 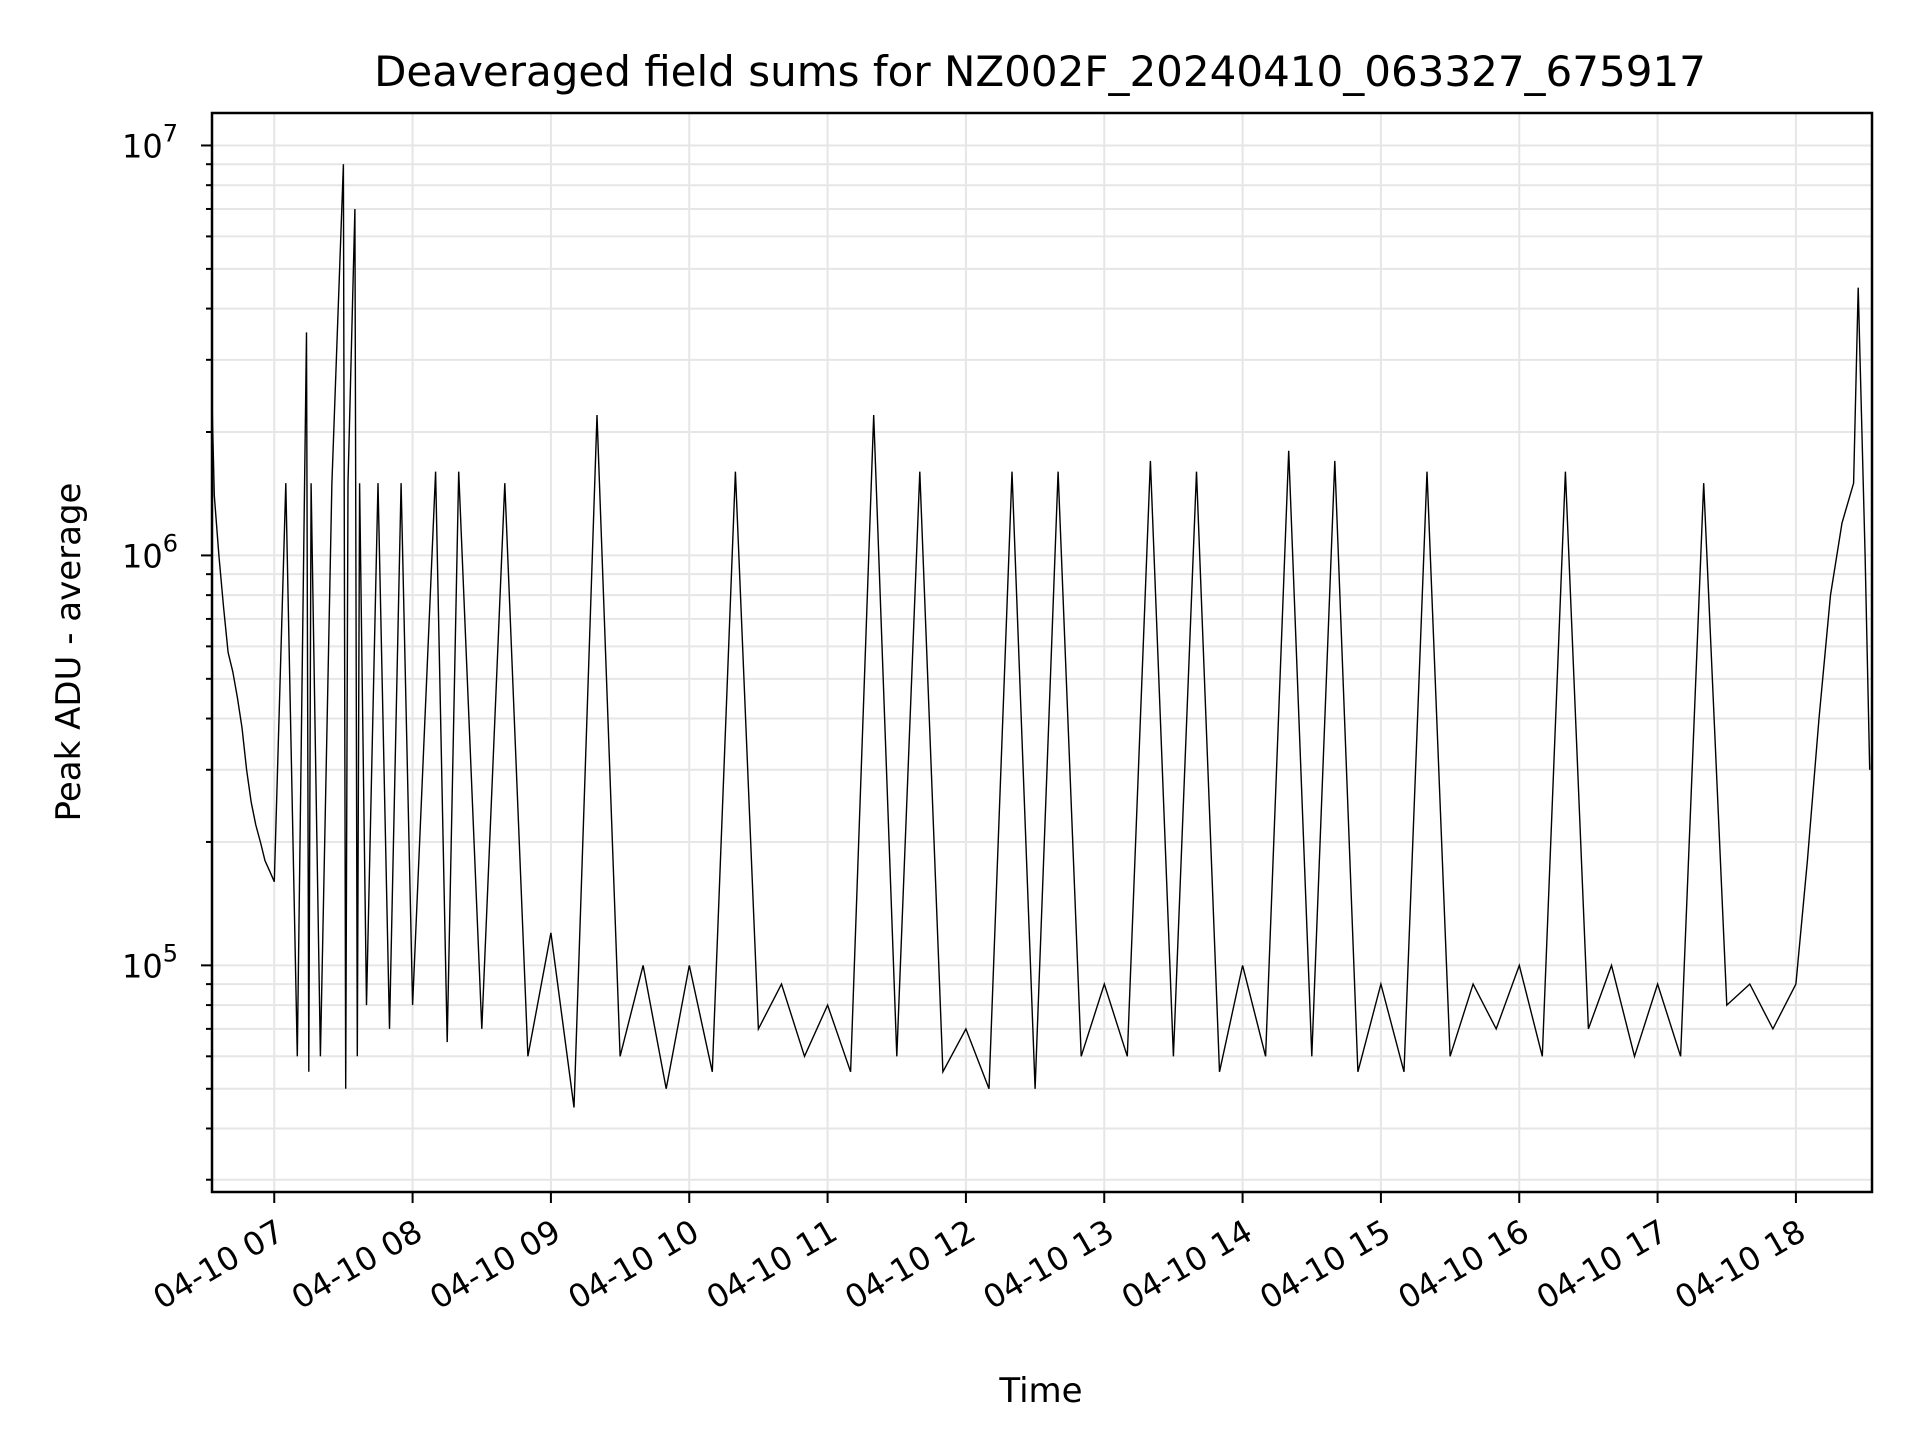 I want to click on y-axis: 10⁵ 10⁶ 10⁷, so click(x=167, y=650).